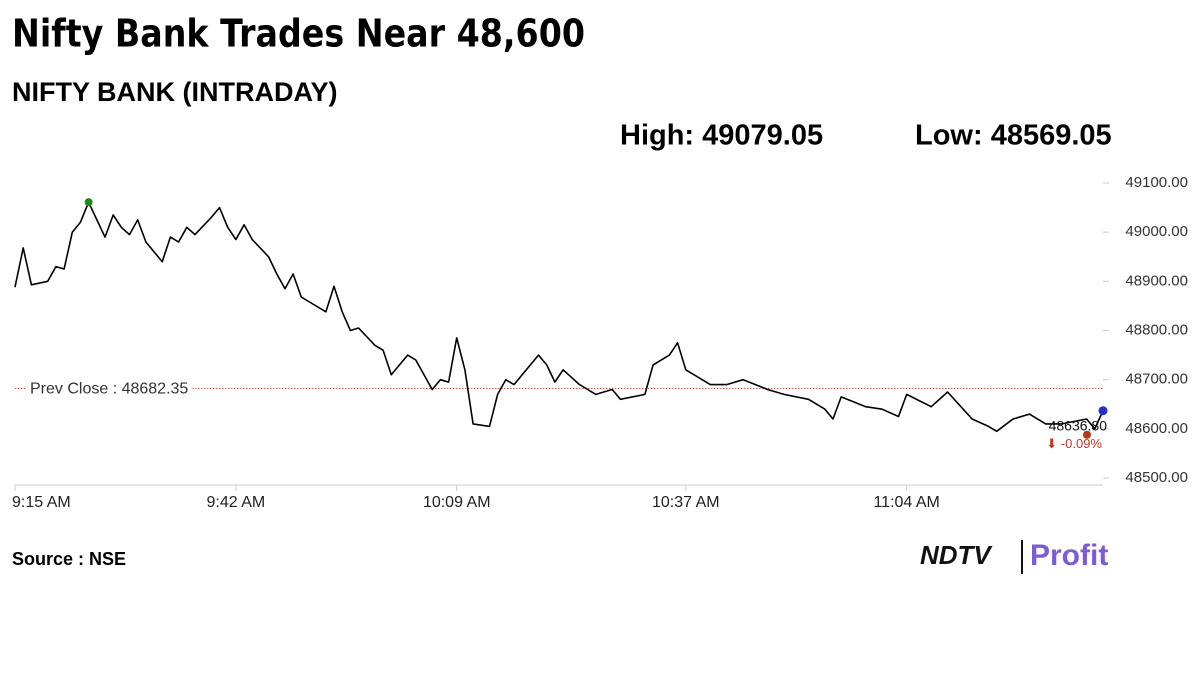 The height and width of the screenshot is (675, 1200). Describe the element at coordinates (1087, 434) in the screenshot. I see `change-marker` at that location.